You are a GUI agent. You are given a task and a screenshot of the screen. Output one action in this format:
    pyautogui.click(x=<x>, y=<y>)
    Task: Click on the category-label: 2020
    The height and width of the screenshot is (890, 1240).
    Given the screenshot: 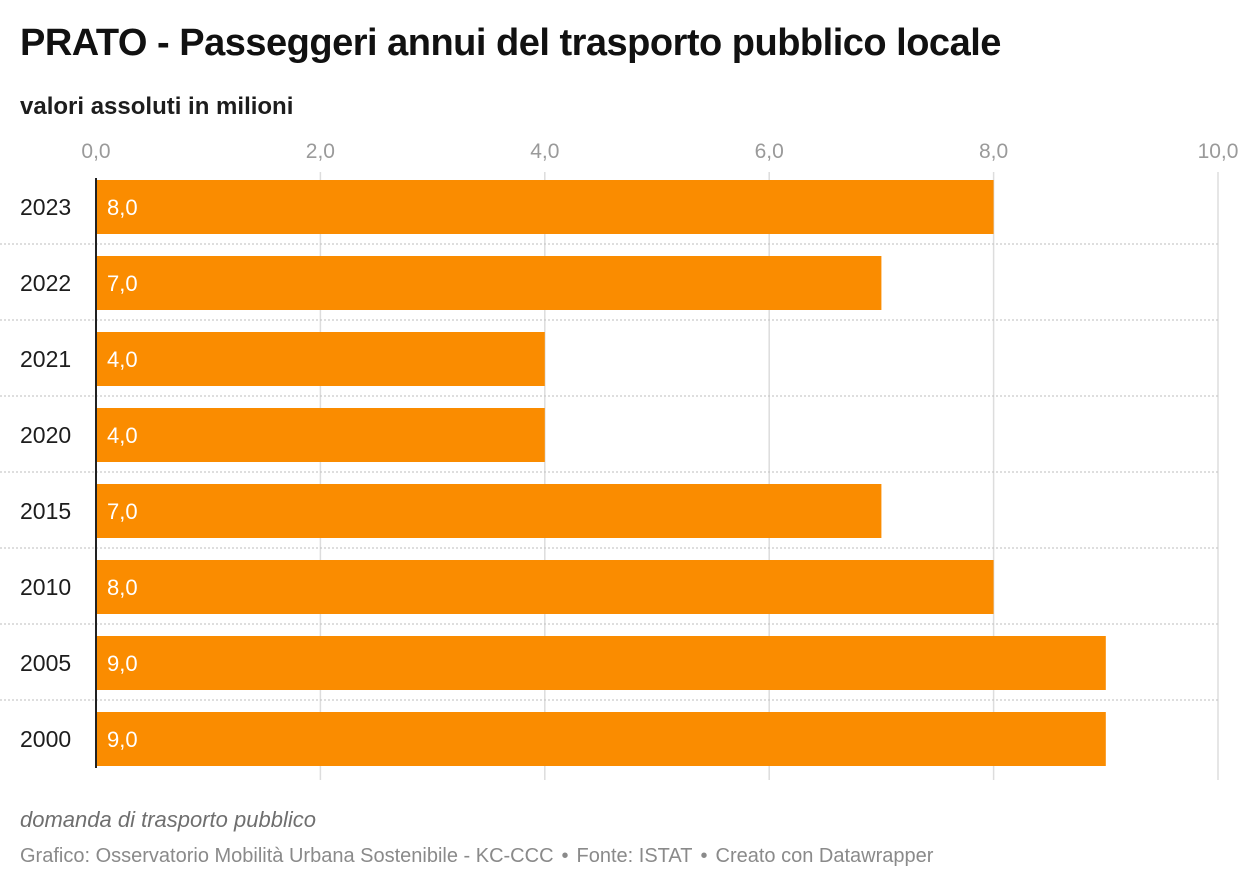 What is the action you would take?
    pyautogui.click(x=45, y=435)
    